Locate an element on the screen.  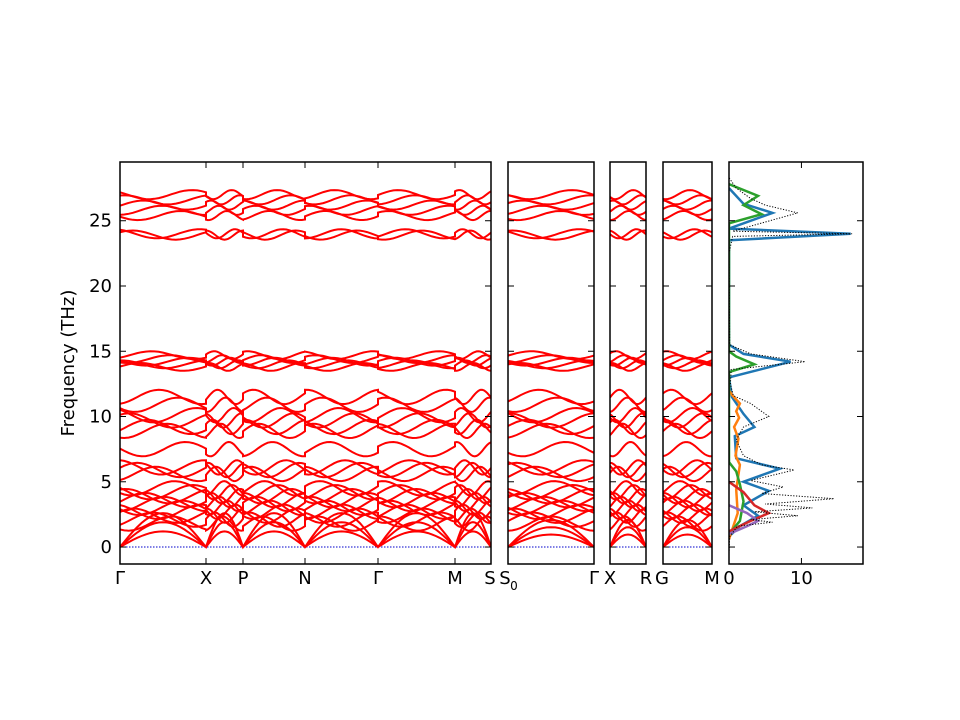
dos-x-tick-label: 0 is located at coordinates (728, 578).